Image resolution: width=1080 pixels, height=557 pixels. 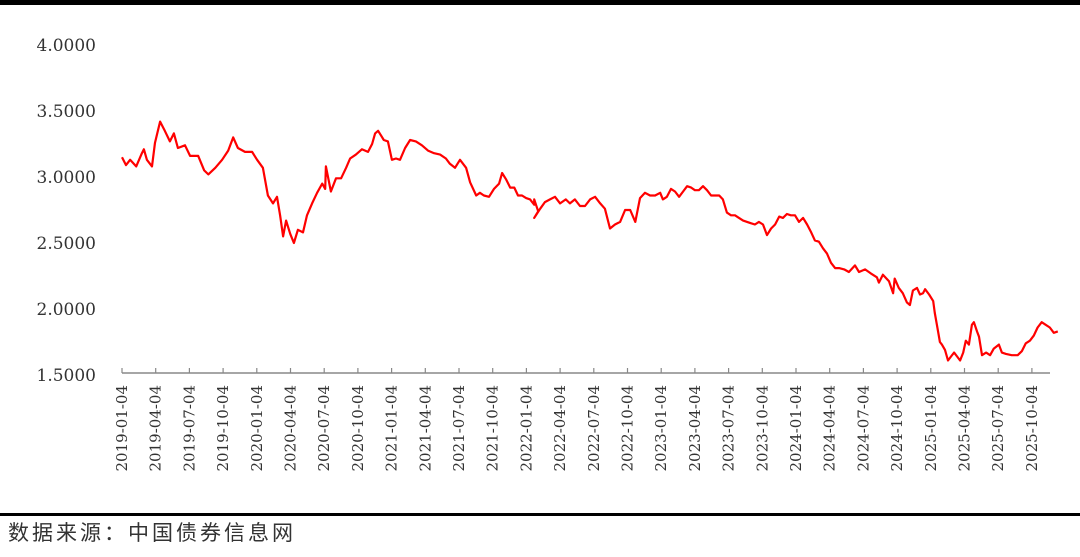 What do you see at coordinates (122, 428) in the screenshot?
I see `x-tick-label: 2019-01-04` at bounding box center [122, 428].